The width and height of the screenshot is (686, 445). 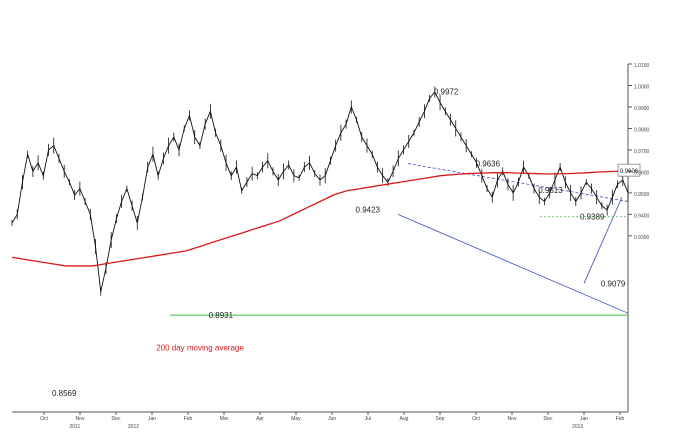 I want to click on y-tick-label: 0.9900, so click(x=642, y=109).